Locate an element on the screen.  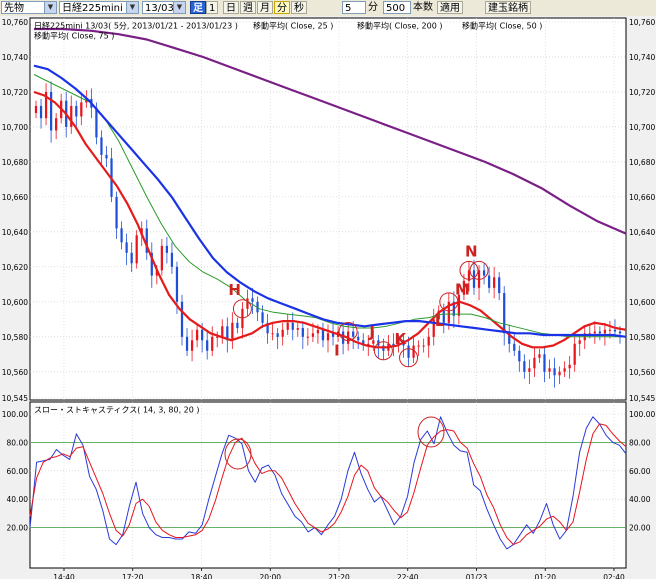
stoch-tick-label-right: 80.00 is located at coordinates (640, 442).